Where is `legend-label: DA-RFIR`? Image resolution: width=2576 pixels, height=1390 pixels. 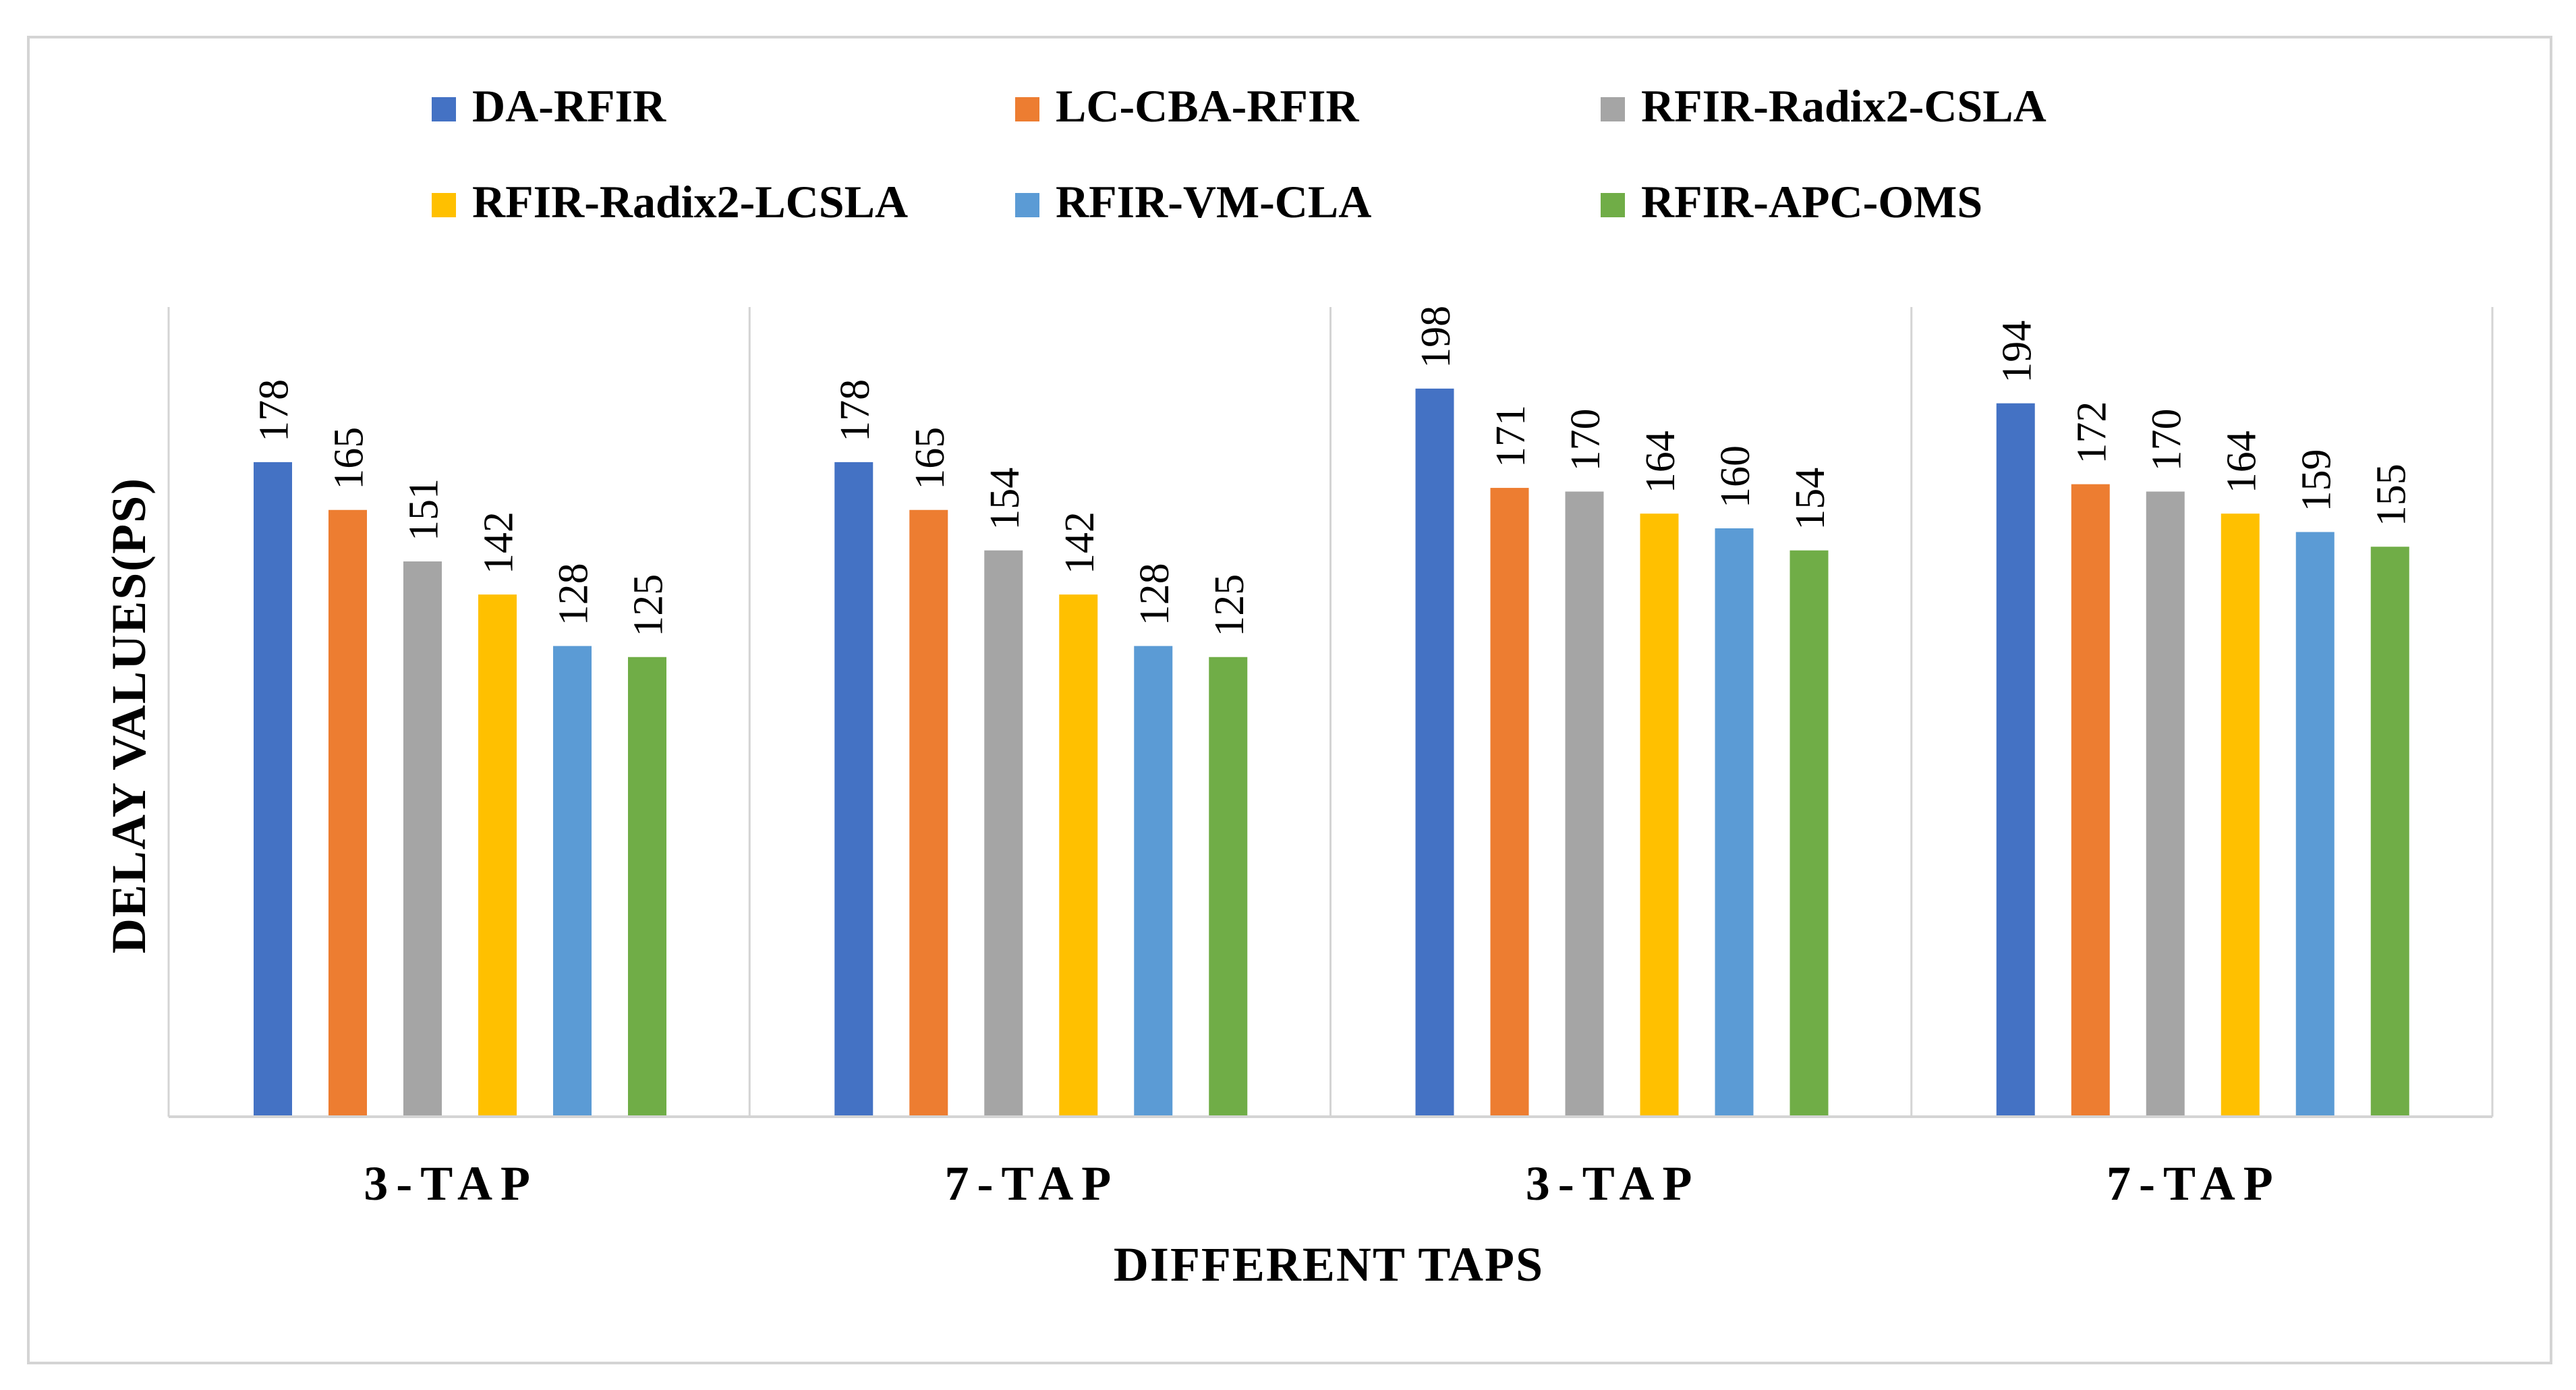 legend-label: DA-RFIR is located at coordinates (569, 106).